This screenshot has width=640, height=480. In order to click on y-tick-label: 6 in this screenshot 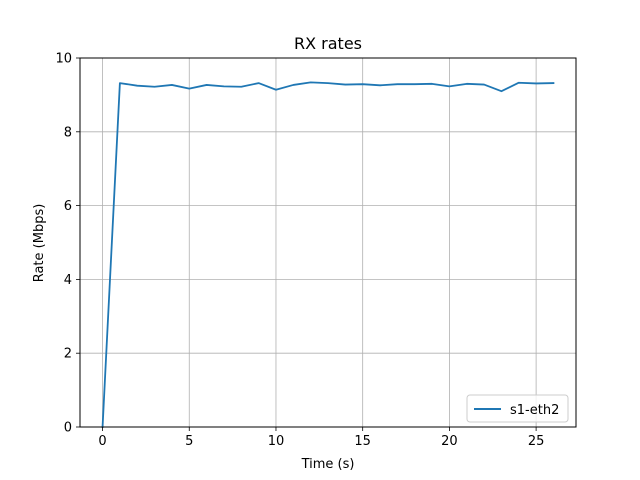, I will do `click(68, 206)`.